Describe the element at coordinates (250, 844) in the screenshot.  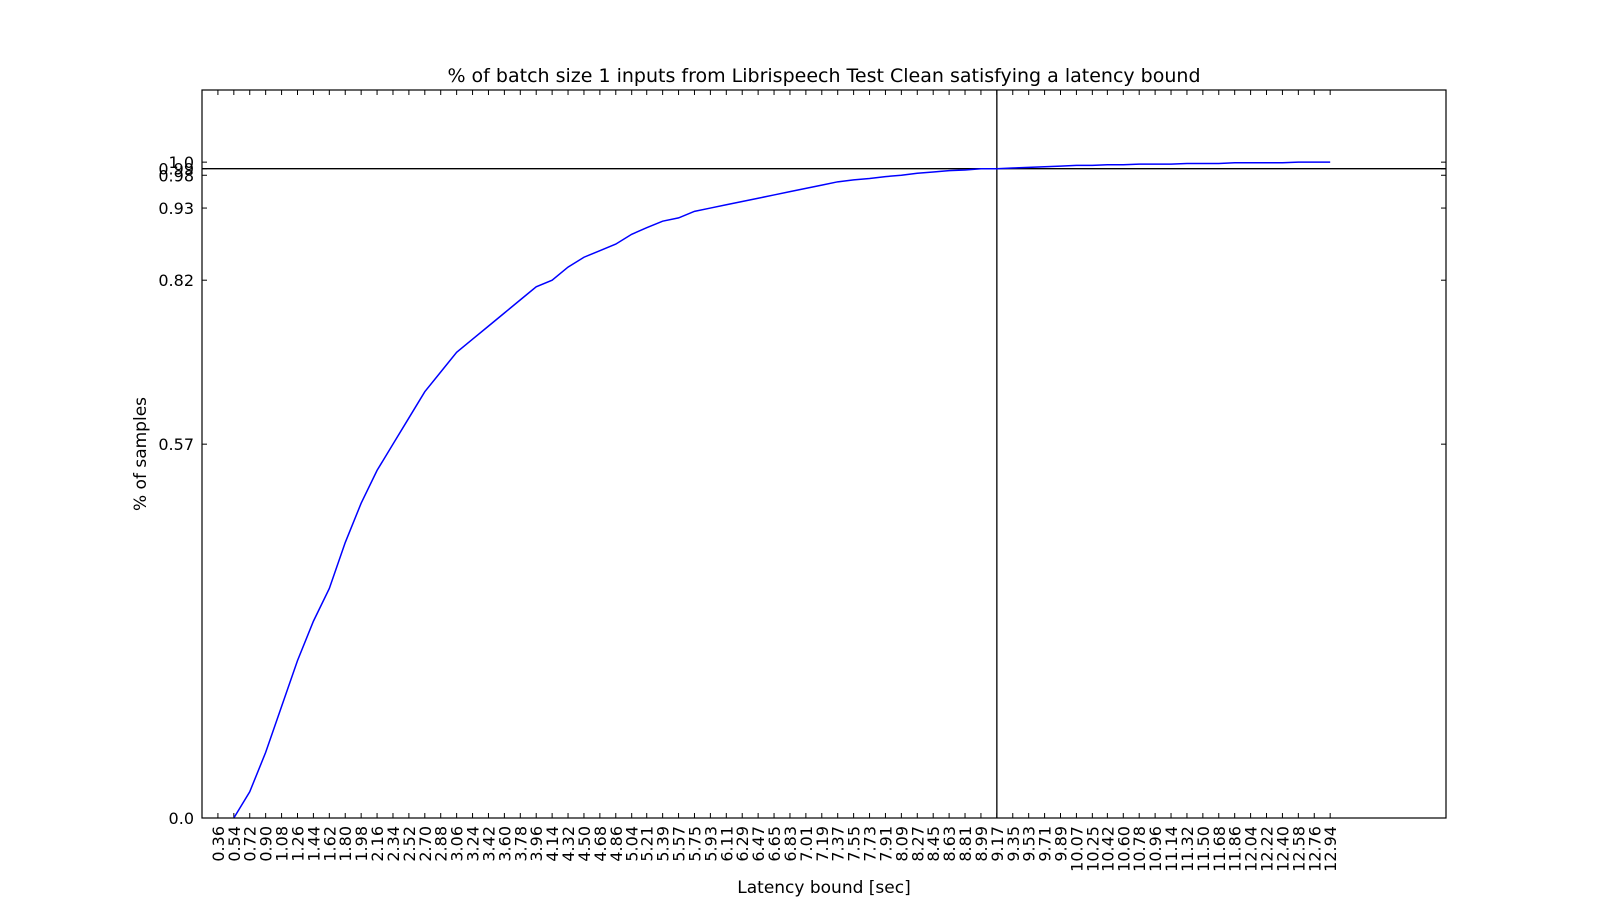
I see `x-tick-label: 0.72` at that location.